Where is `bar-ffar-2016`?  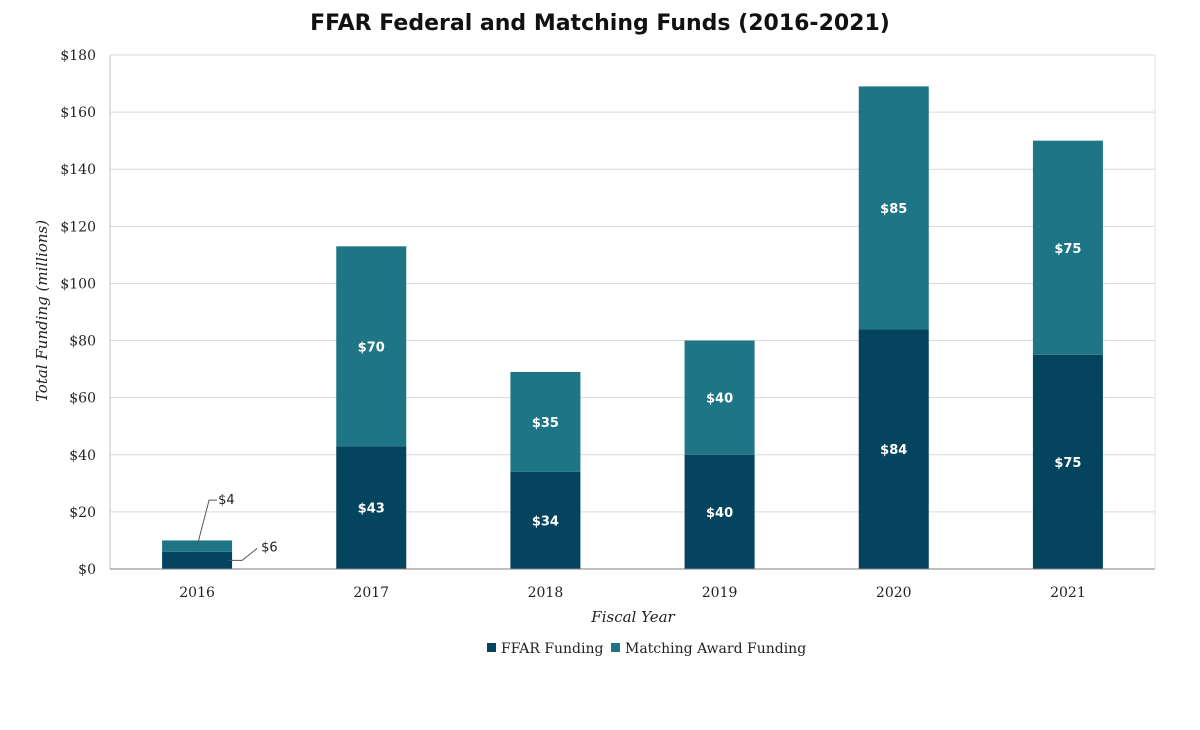
bar-ffar-2016 is located at coordinates (197, 560).